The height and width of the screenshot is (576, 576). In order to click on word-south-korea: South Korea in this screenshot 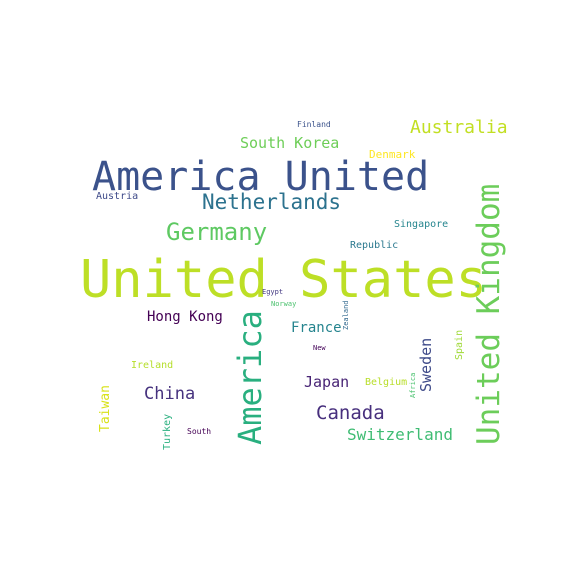, I will do `click(290, 143)`.